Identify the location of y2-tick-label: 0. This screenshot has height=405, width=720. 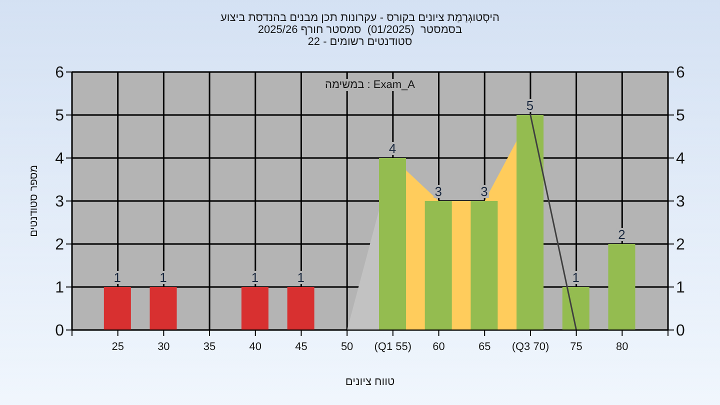
(680, 331).